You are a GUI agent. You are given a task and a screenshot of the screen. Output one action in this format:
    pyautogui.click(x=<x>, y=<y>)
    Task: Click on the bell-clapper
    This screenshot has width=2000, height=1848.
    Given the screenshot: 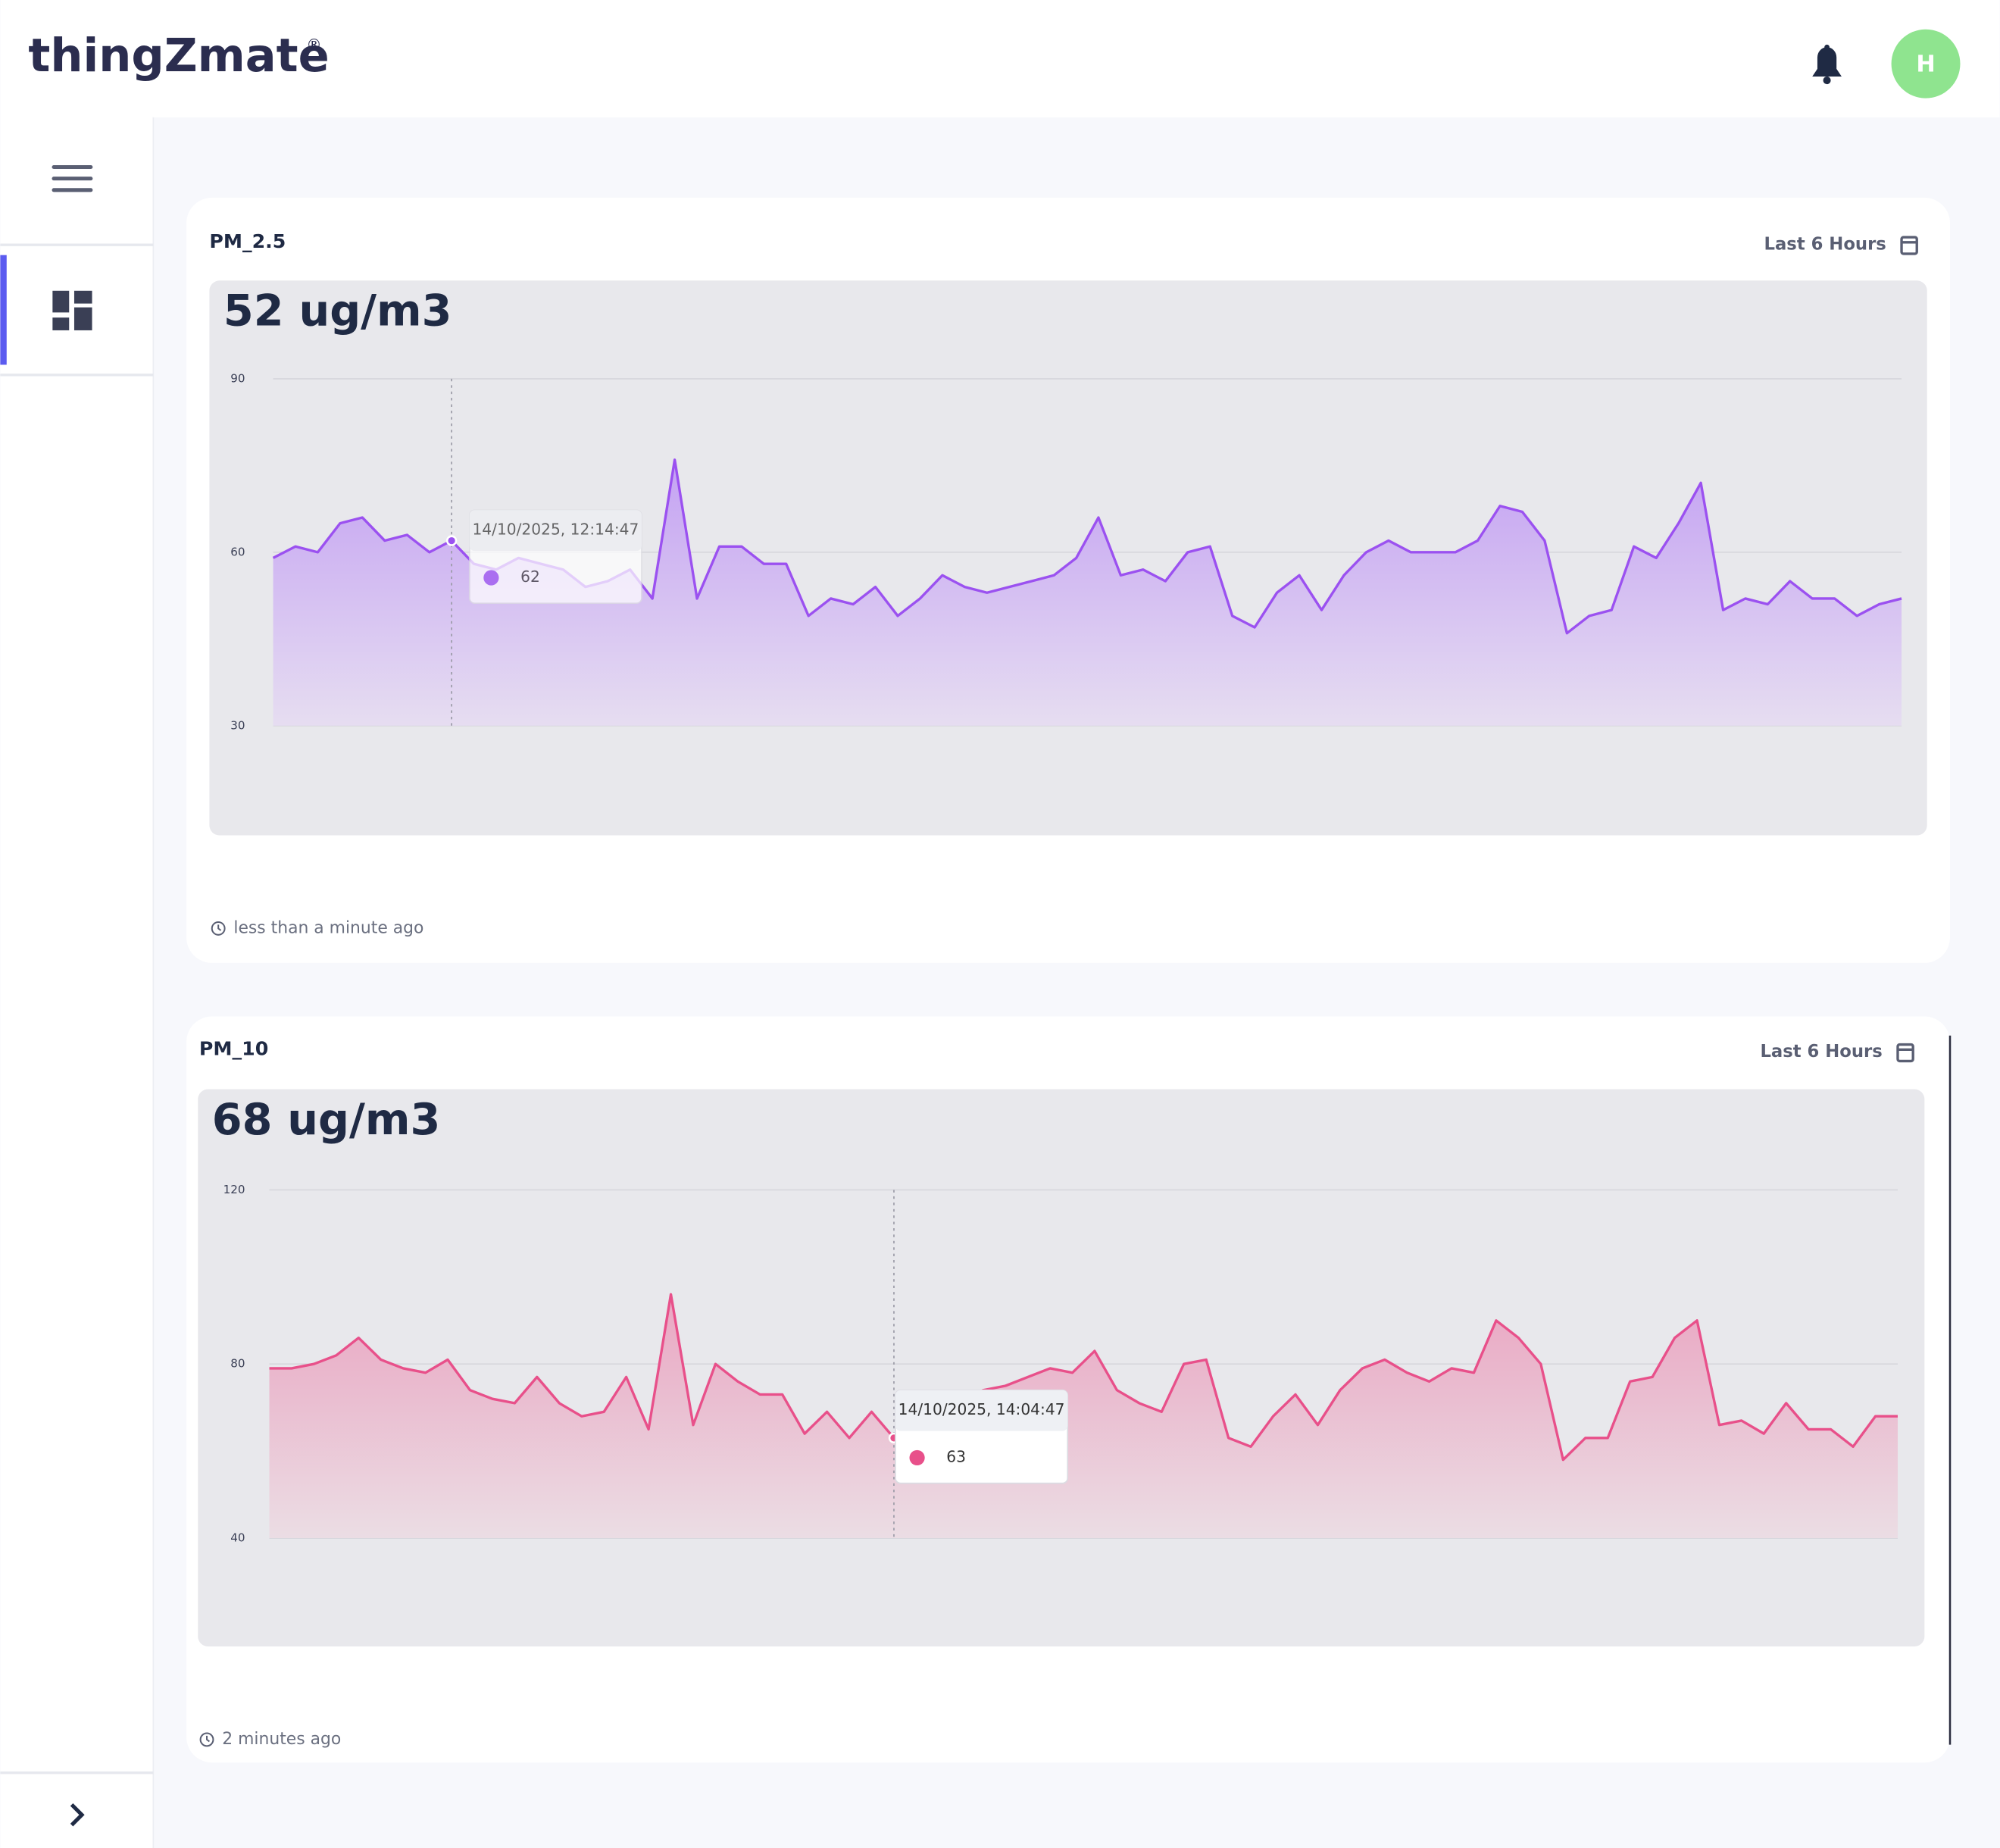 What is the action you would take?
    pyautogui.click(x=1827, y=80)
    